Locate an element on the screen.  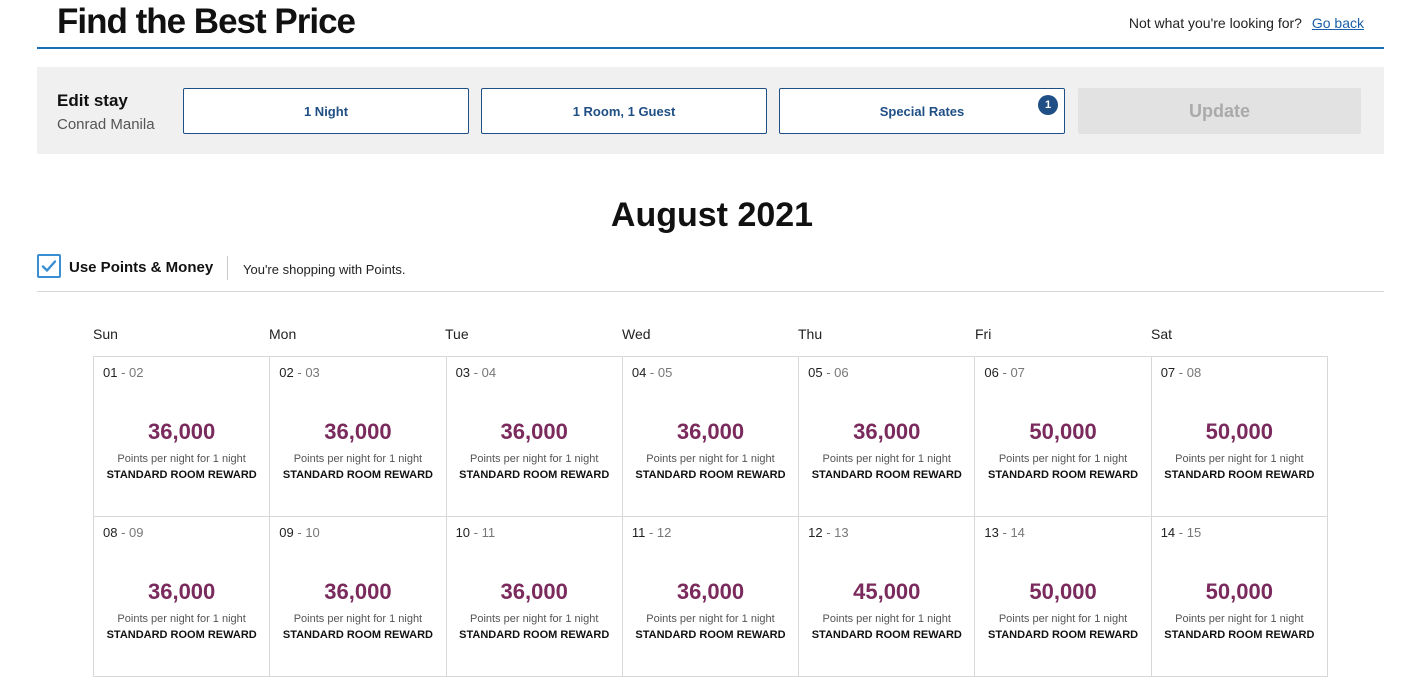
options-divider is located at coordinates (227, 268).